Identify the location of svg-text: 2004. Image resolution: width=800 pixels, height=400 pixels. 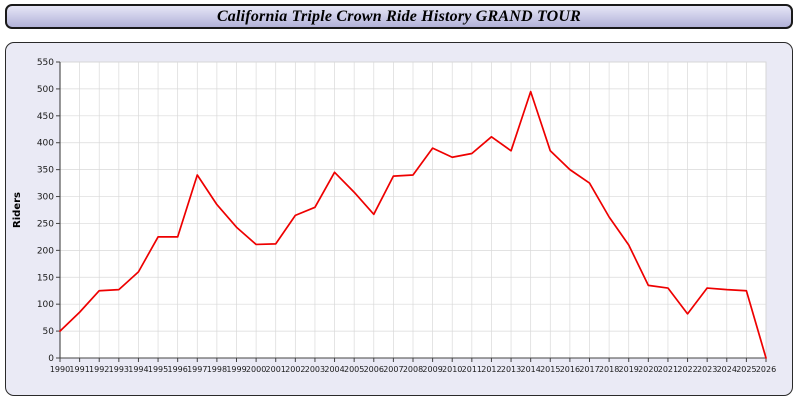
(334, 369).